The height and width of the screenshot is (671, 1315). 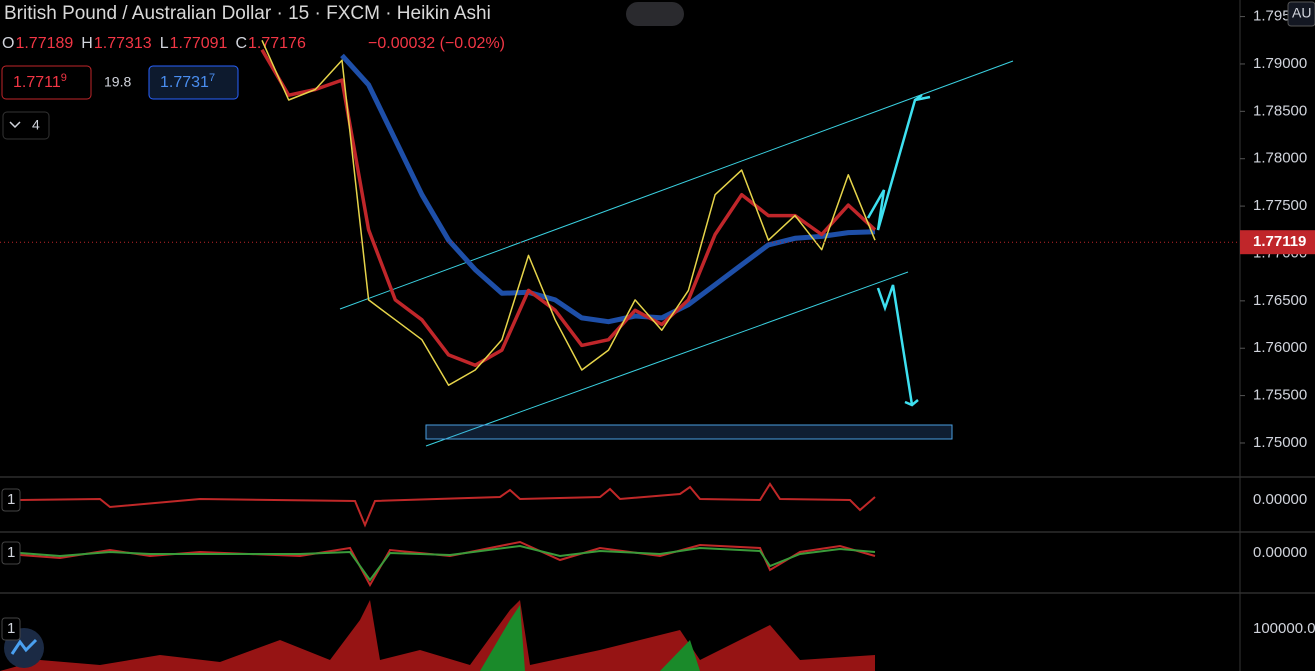 I want to click on buy-button, so click(x=193, y=82).